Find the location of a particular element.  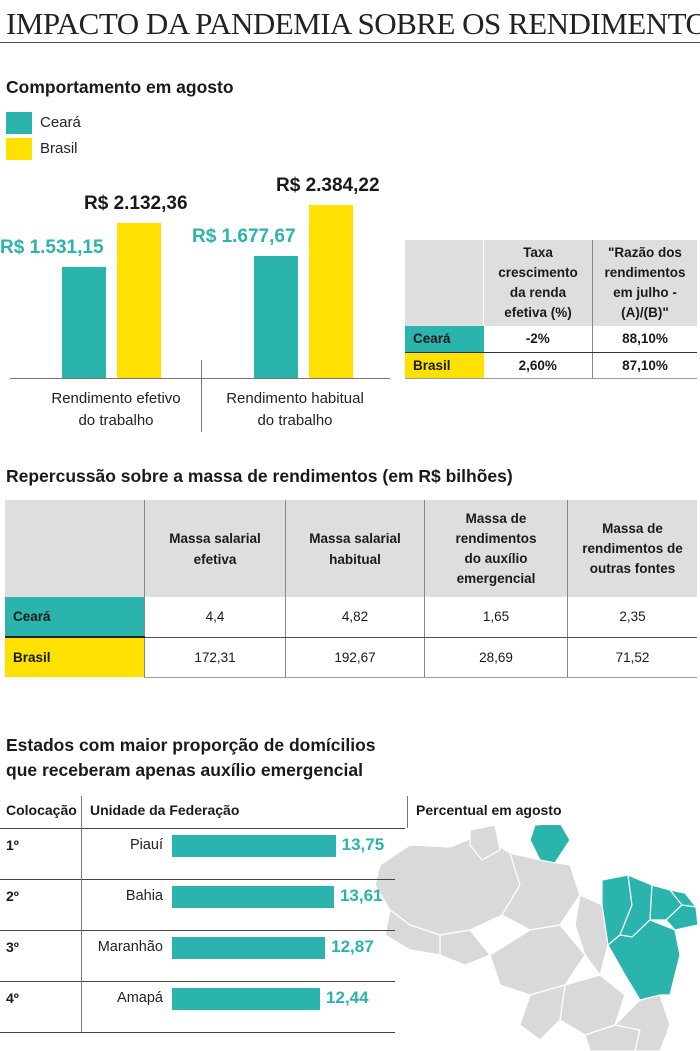

cell: 192,67 is located at coordinates (355, 657).